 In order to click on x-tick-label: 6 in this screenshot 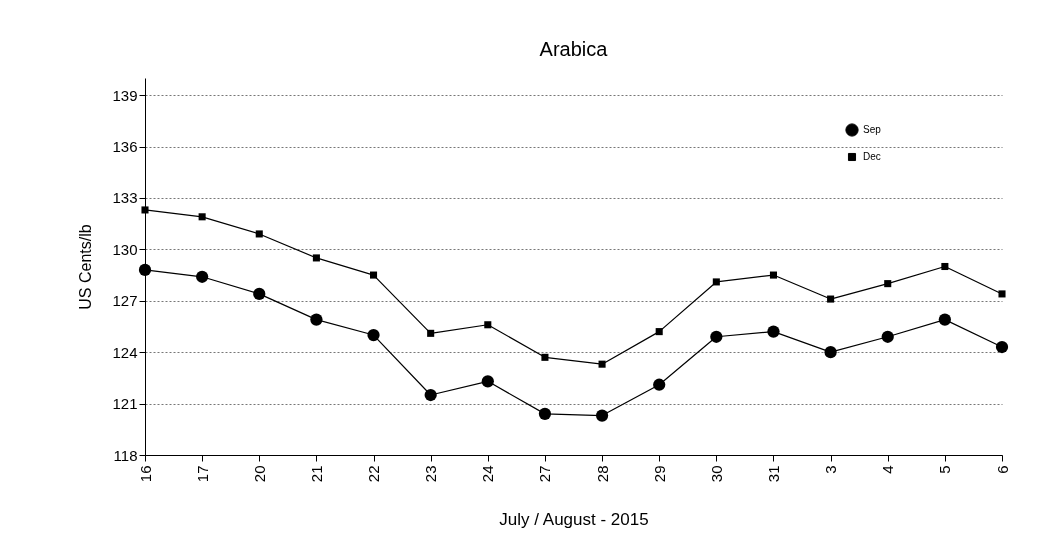, I will do `click(1002, 469)`.